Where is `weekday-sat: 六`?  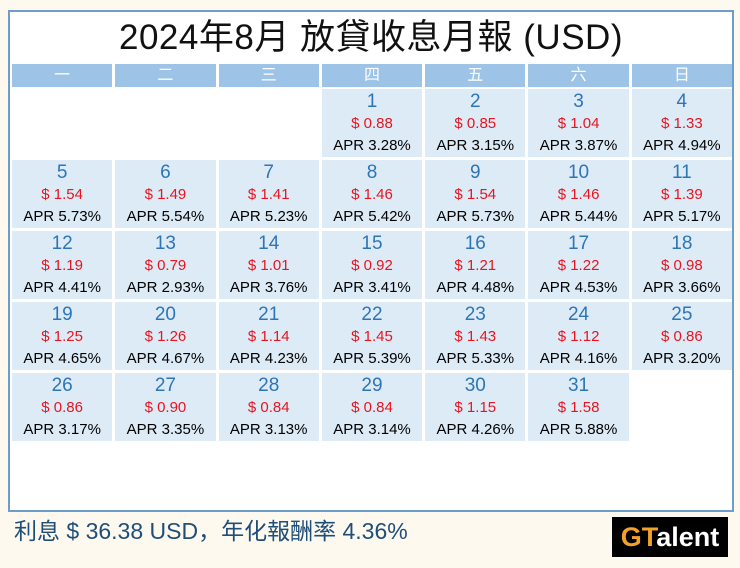 weekday-sat: 六 is located at coordinates (578, 75).